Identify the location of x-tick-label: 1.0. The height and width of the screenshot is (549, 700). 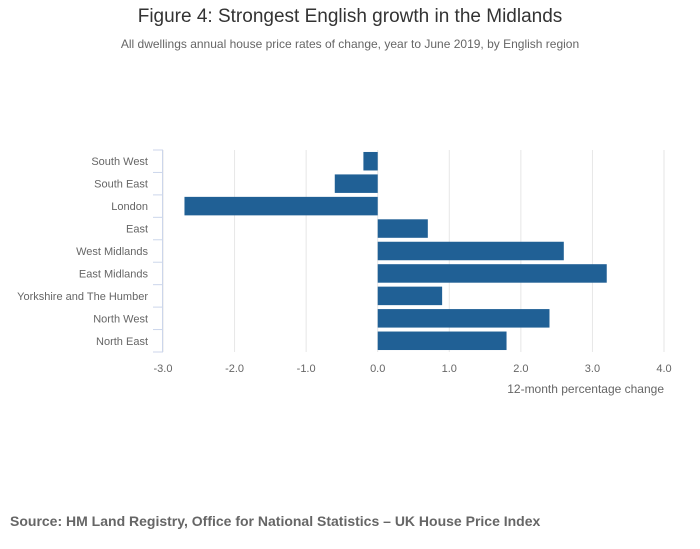
(449, 369).